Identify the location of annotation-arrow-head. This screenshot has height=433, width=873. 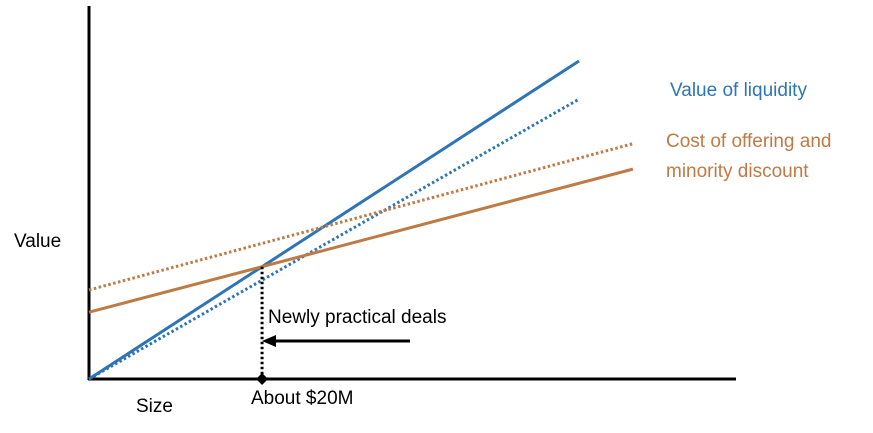
(269, 341).